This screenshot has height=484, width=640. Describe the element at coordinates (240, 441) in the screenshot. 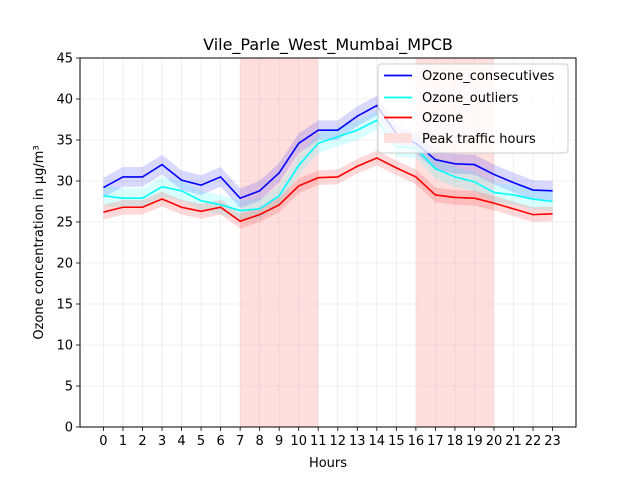

I see `x-tick-label: 7` at that location.